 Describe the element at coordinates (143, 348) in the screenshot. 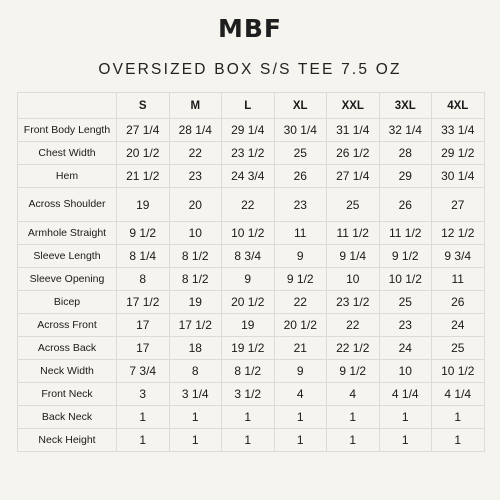

I see `measurement-cell: 17` at that location.